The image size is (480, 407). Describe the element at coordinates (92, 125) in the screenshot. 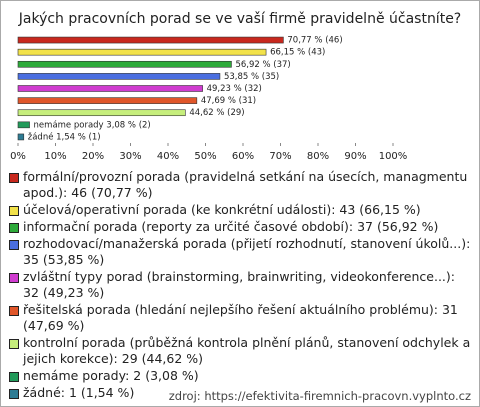

I see `value-label: nemáme porady 3,08 % (2)` at that location.